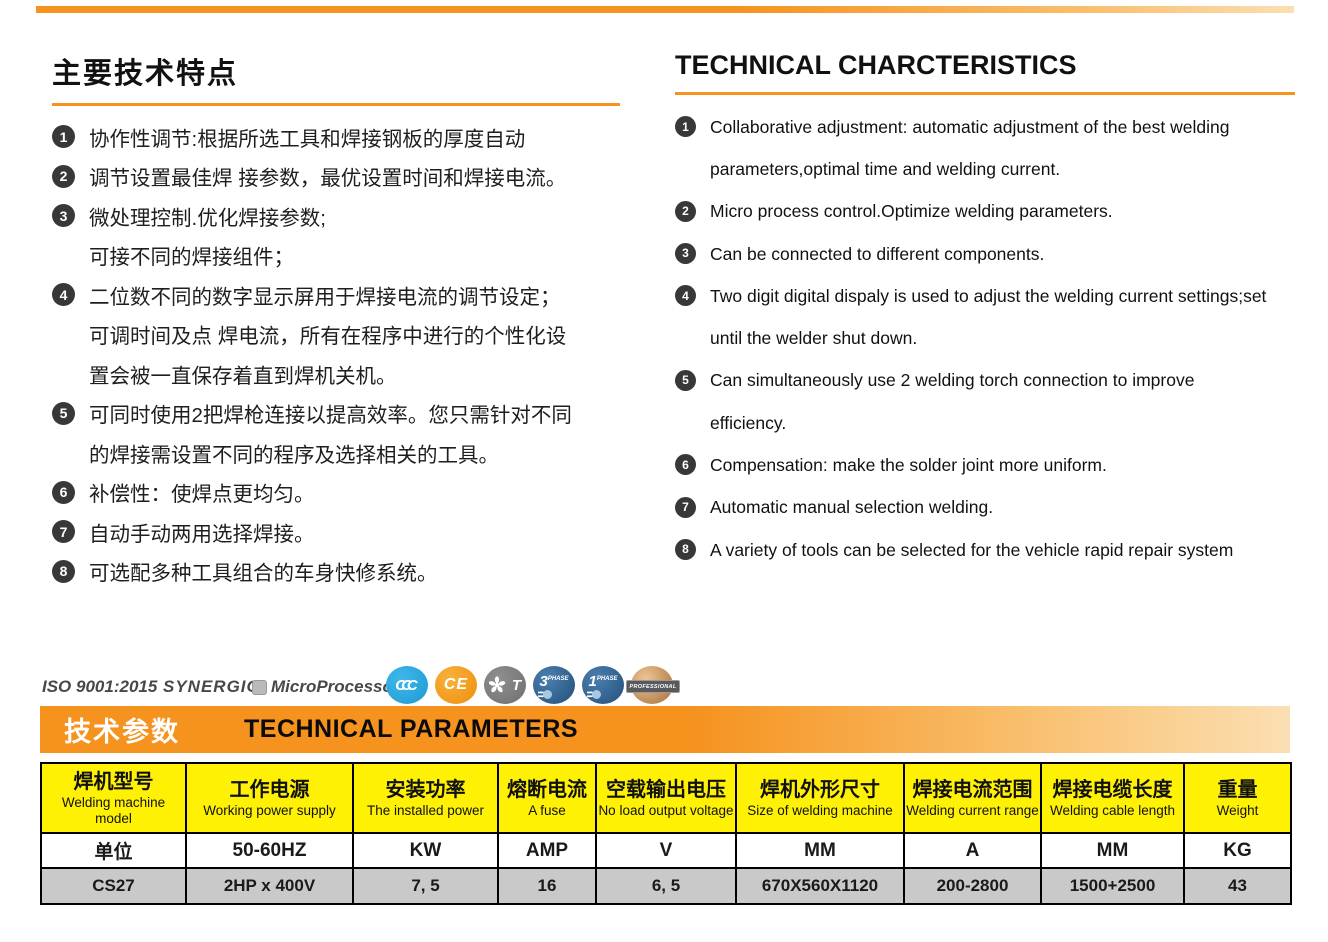  I want to click on cn-feature-lines-8: 可选配多种工具组合的车身快修系统。, so click(354, 572).